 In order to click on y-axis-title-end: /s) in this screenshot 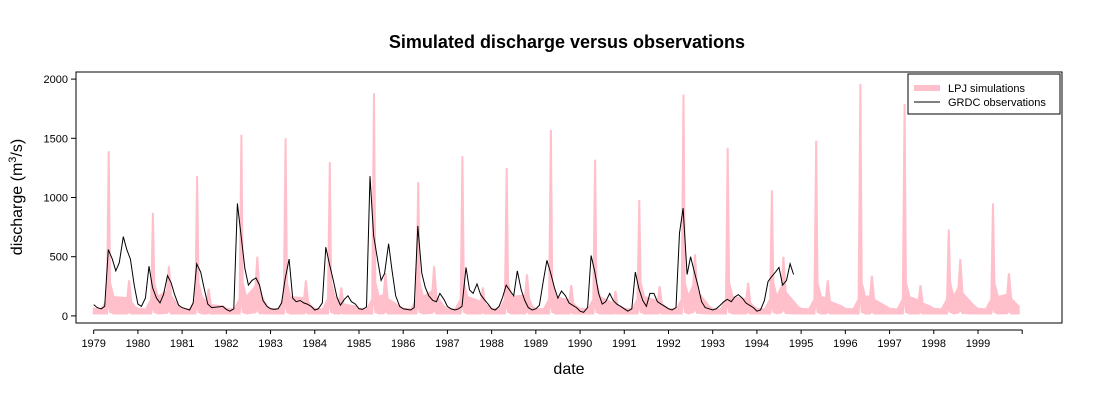, I will do `click(17, 148)`.